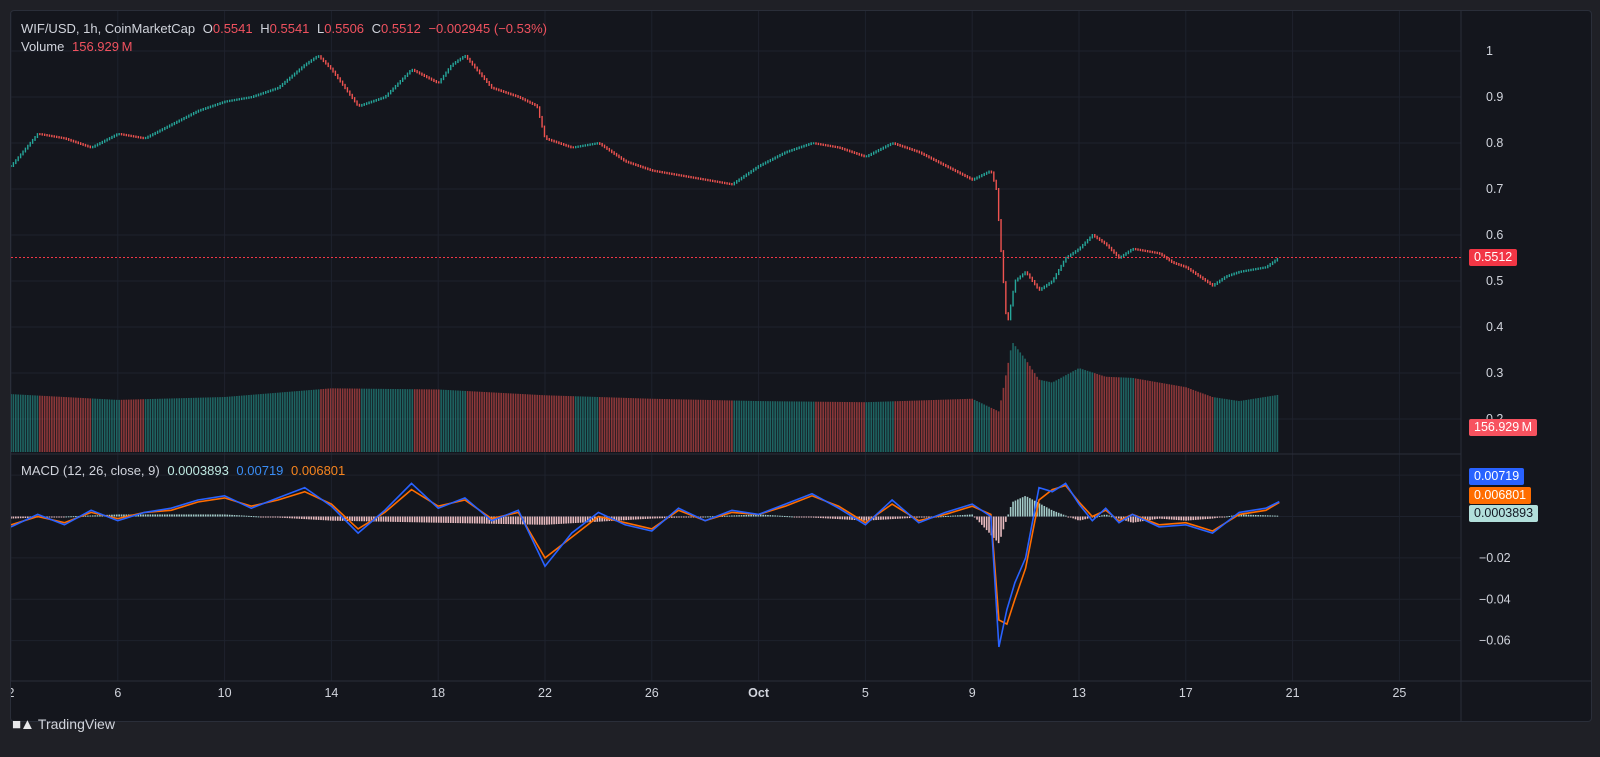  What do you see at coordinates (1293, 693) in the screenshot?
I see `time-tick-label: 21` at bounding box center [1293, 693].